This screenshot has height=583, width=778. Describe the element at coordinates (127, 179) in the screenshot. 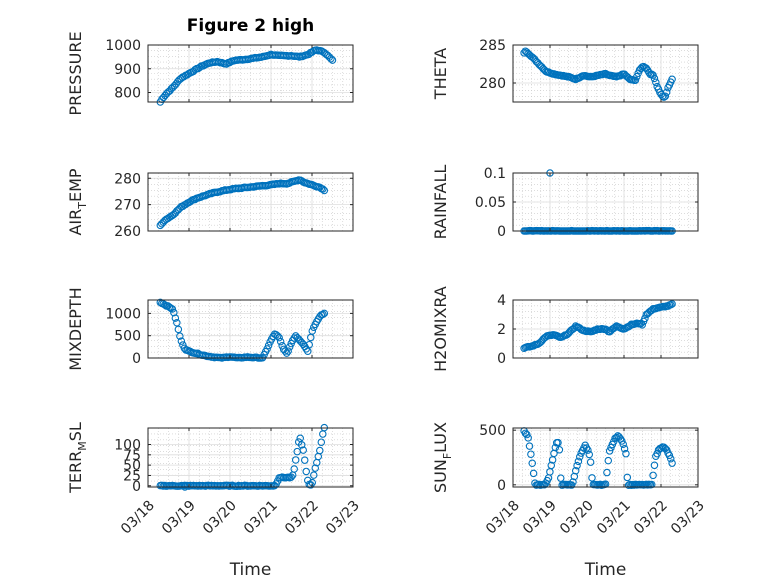

I see `y-tick-label: 280` at that location.